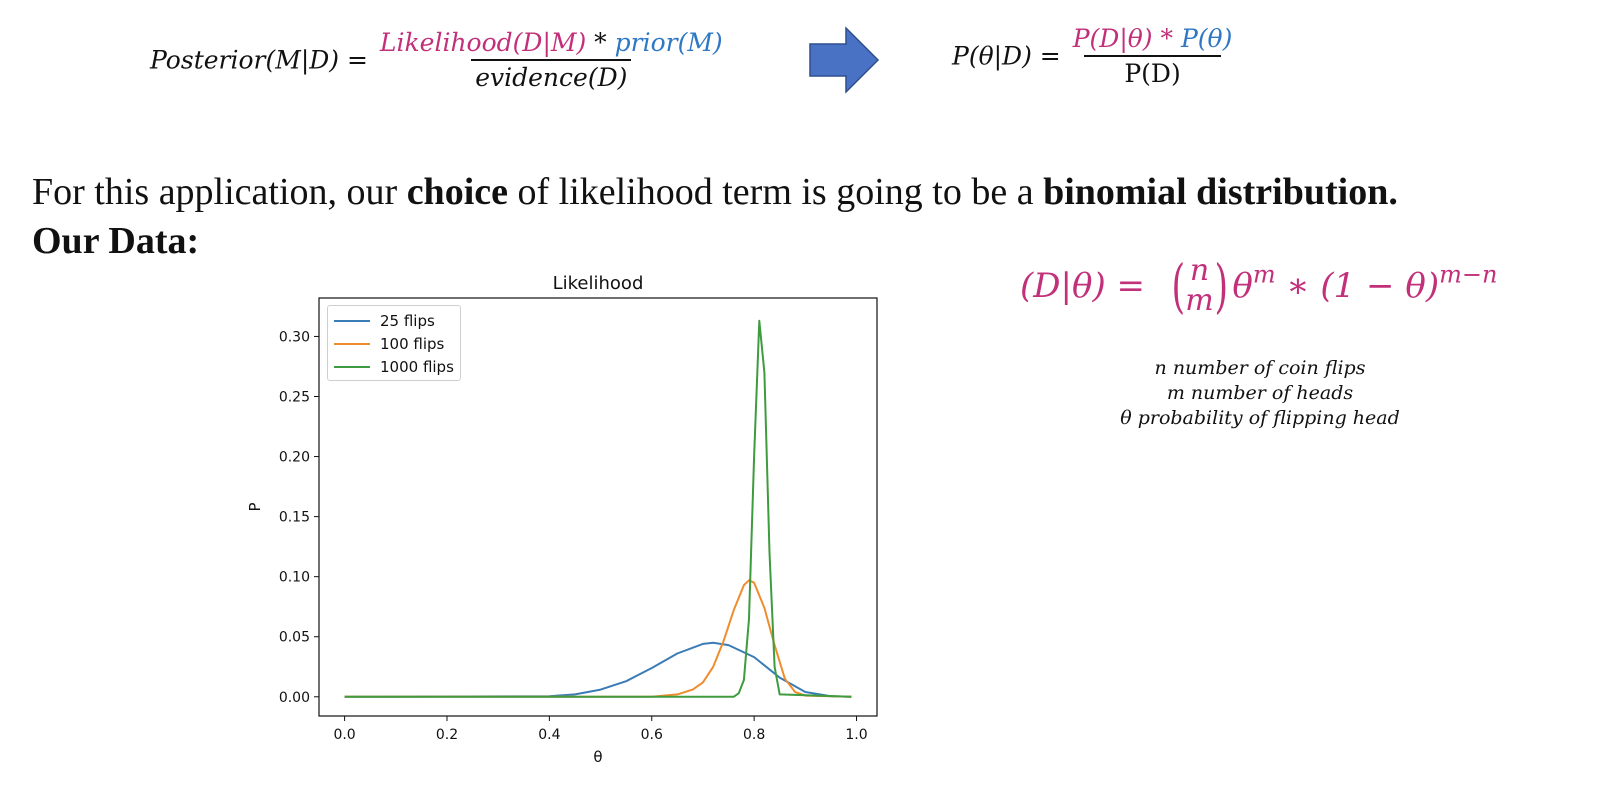  I want to click on legend-item-100: 100 flips, so click(394, 343).